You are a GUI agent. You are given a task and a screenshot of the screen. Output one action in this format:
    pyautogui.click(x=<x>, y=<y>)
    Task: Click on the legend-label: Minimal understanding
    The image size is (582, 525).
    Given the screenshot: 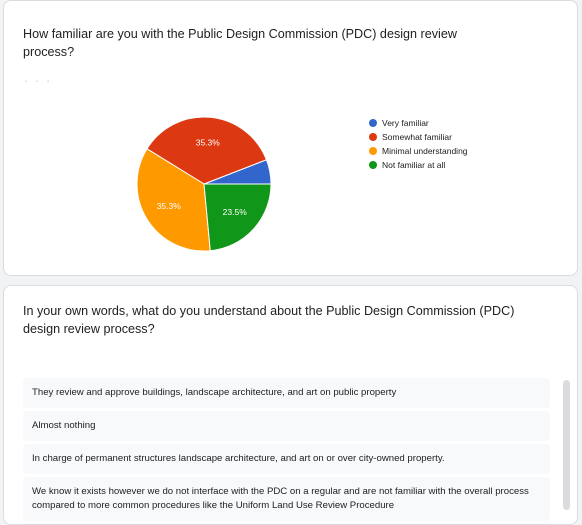 What is the action you would take?
    pyautogui.click(x=425, y=151)
    